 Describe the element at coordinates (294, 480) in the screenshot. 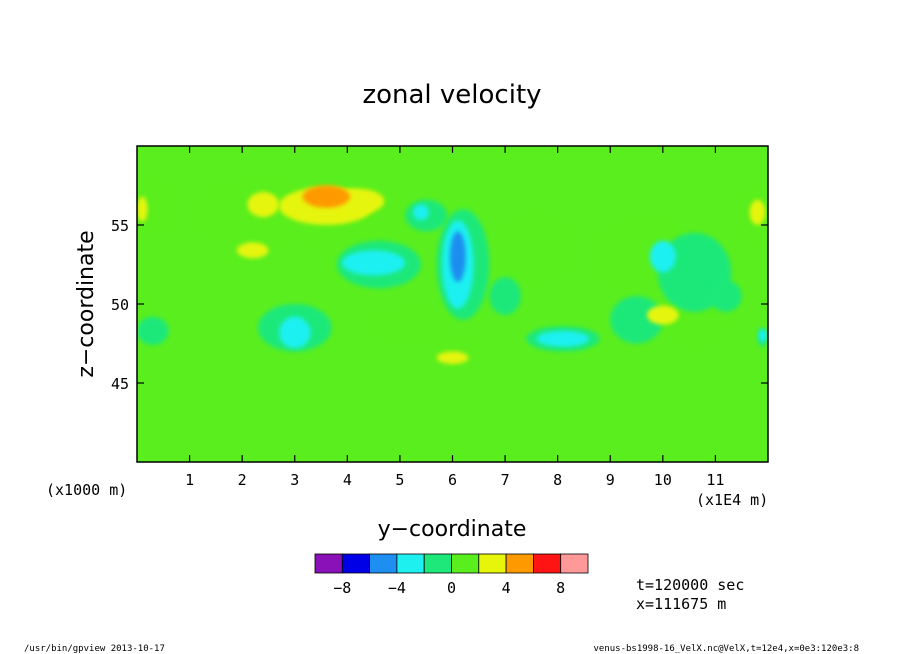

I see `x-tick-label: 3` at that location.